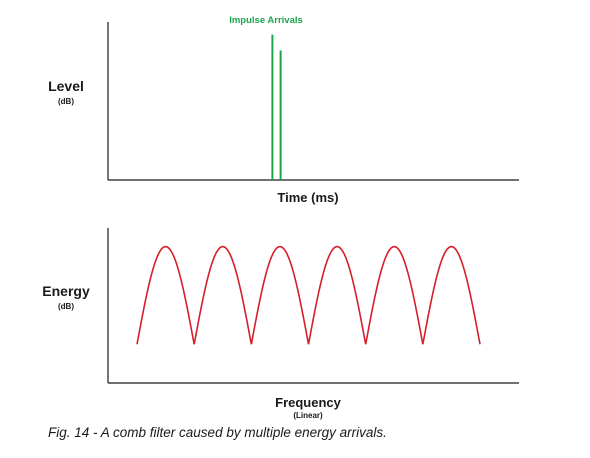 This screenshot has width=590, height=458. I want to click on comb-chart-y-unit: (dB), so click(66, 306).